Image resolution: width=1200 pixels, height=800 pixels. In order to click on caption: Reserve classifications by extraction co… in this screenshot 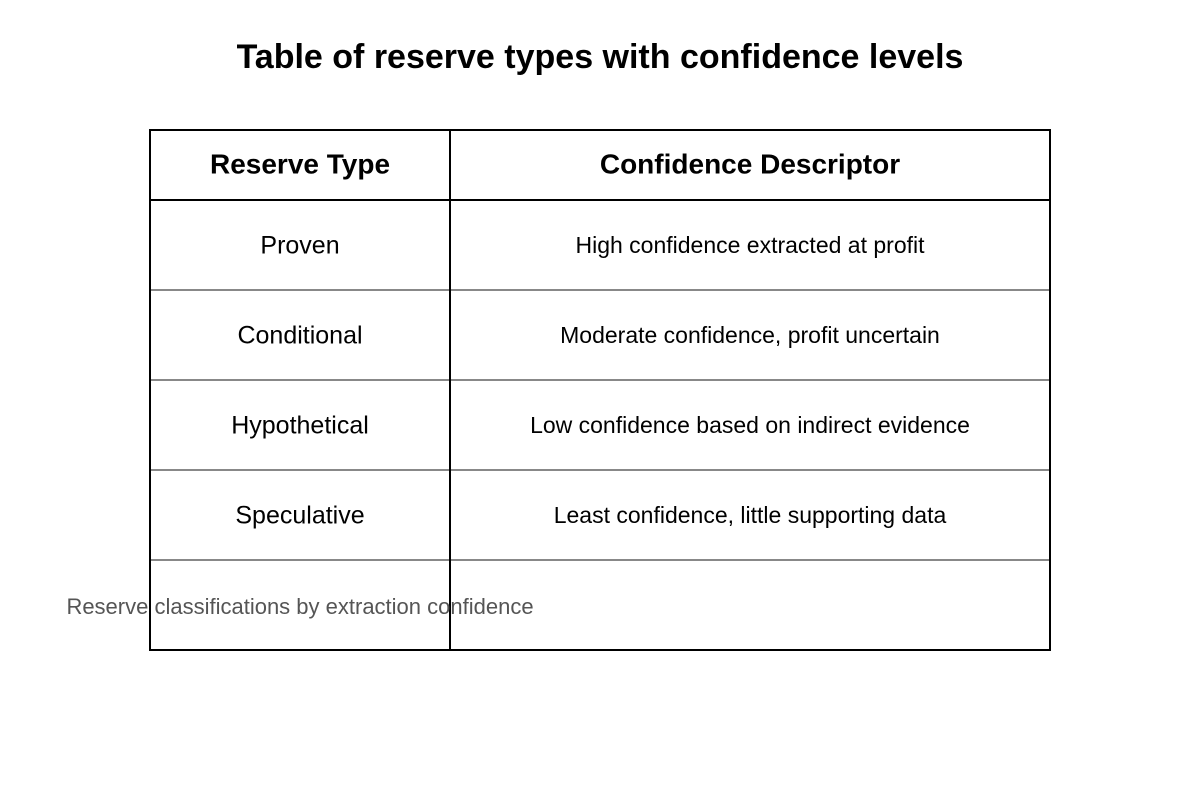, I will do `click(299, 606)`.